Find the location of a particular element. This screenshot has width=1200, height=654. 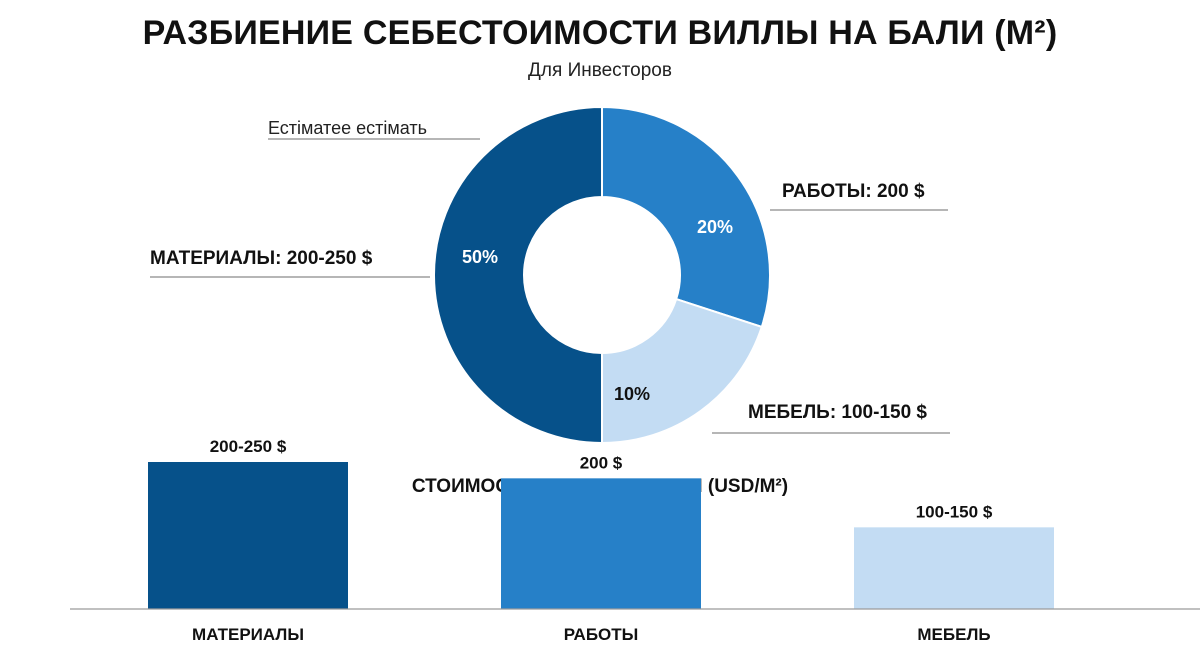

bar-value-label: 200 $ is located at coordinates (601, 462).